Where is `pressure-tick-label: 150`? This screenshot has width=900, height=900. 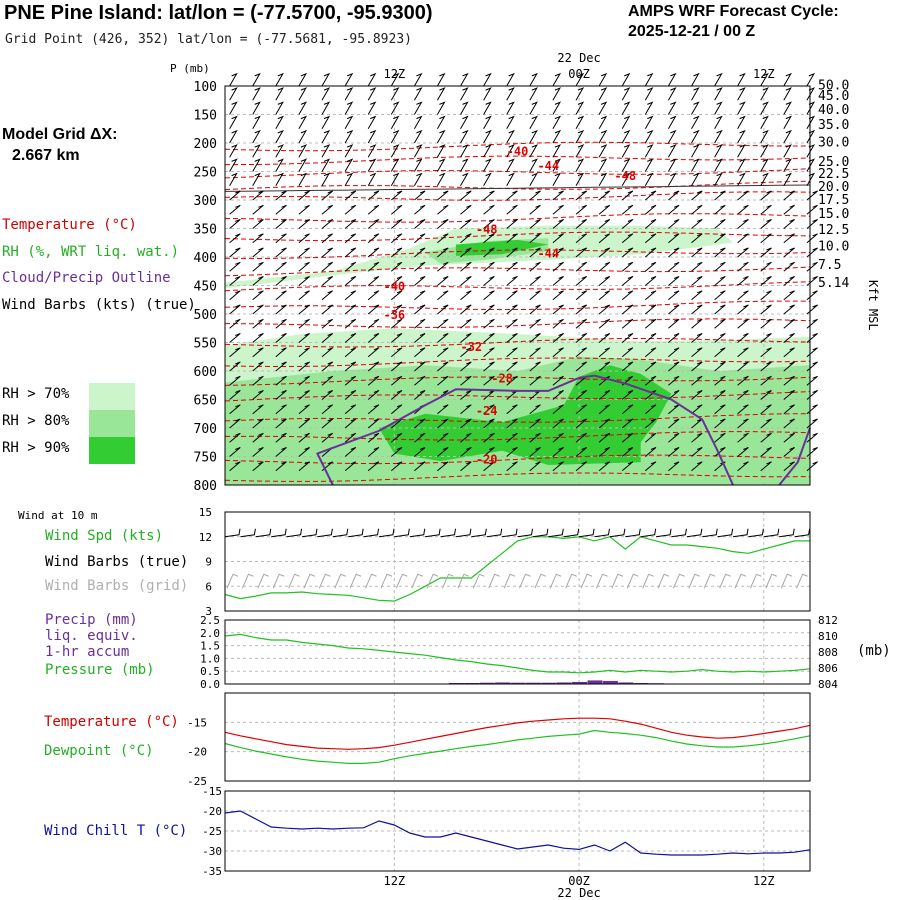 pressure-tick-label: 150 is located at coordinates (205, 116).